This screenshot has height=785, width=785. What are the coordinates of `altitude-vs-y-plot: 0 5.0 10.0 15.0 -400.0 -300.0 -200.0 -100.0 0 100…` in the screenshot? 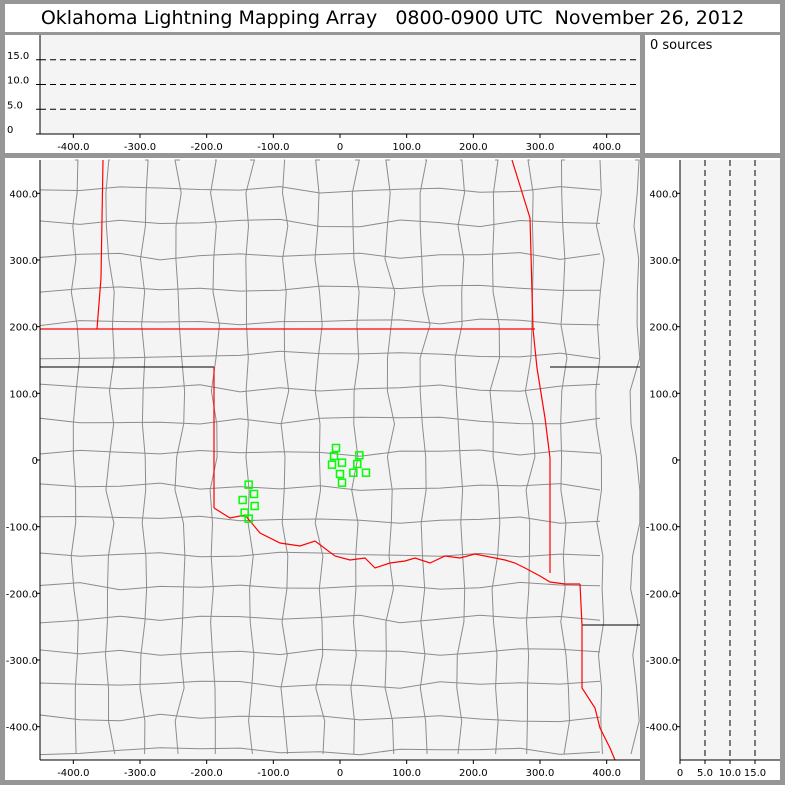 It's located at (713, 469).